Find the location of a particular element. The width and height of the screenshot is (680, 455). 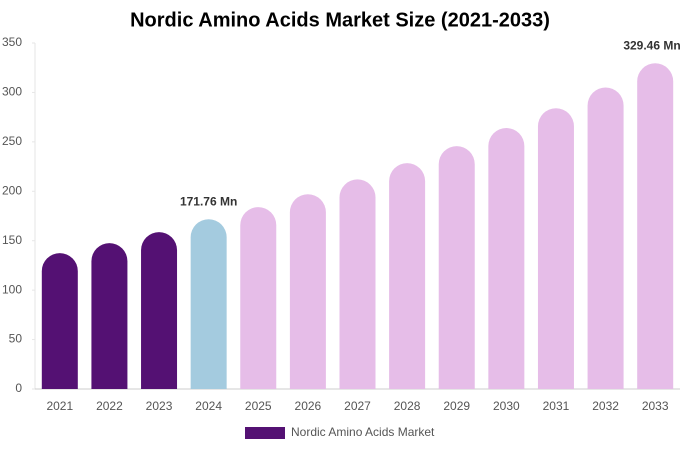

x-tick-label: 2023 is located at coordinates (159, 406).